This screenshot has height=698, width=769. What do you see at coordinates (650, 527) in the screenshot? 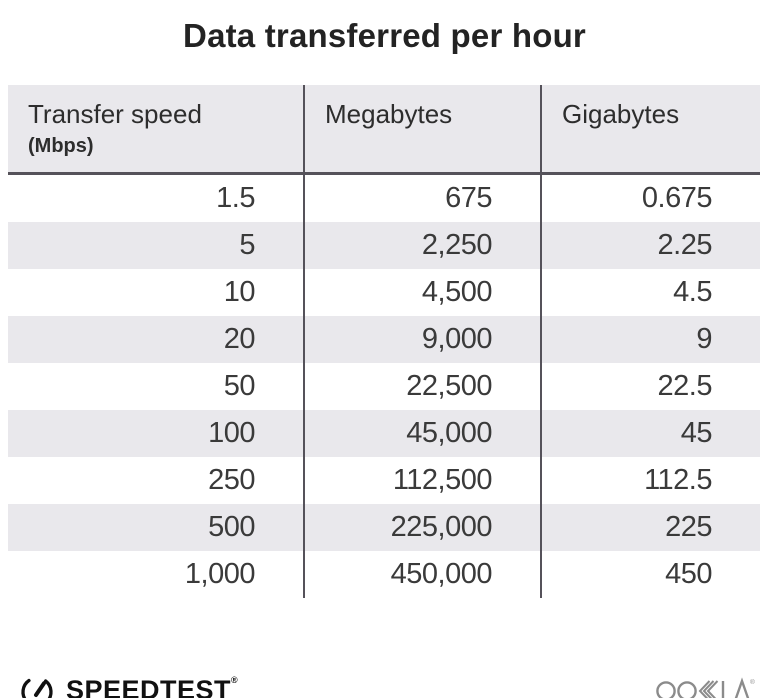
I see `cell-gigabytes: 225` at bounding box center [650, 527].